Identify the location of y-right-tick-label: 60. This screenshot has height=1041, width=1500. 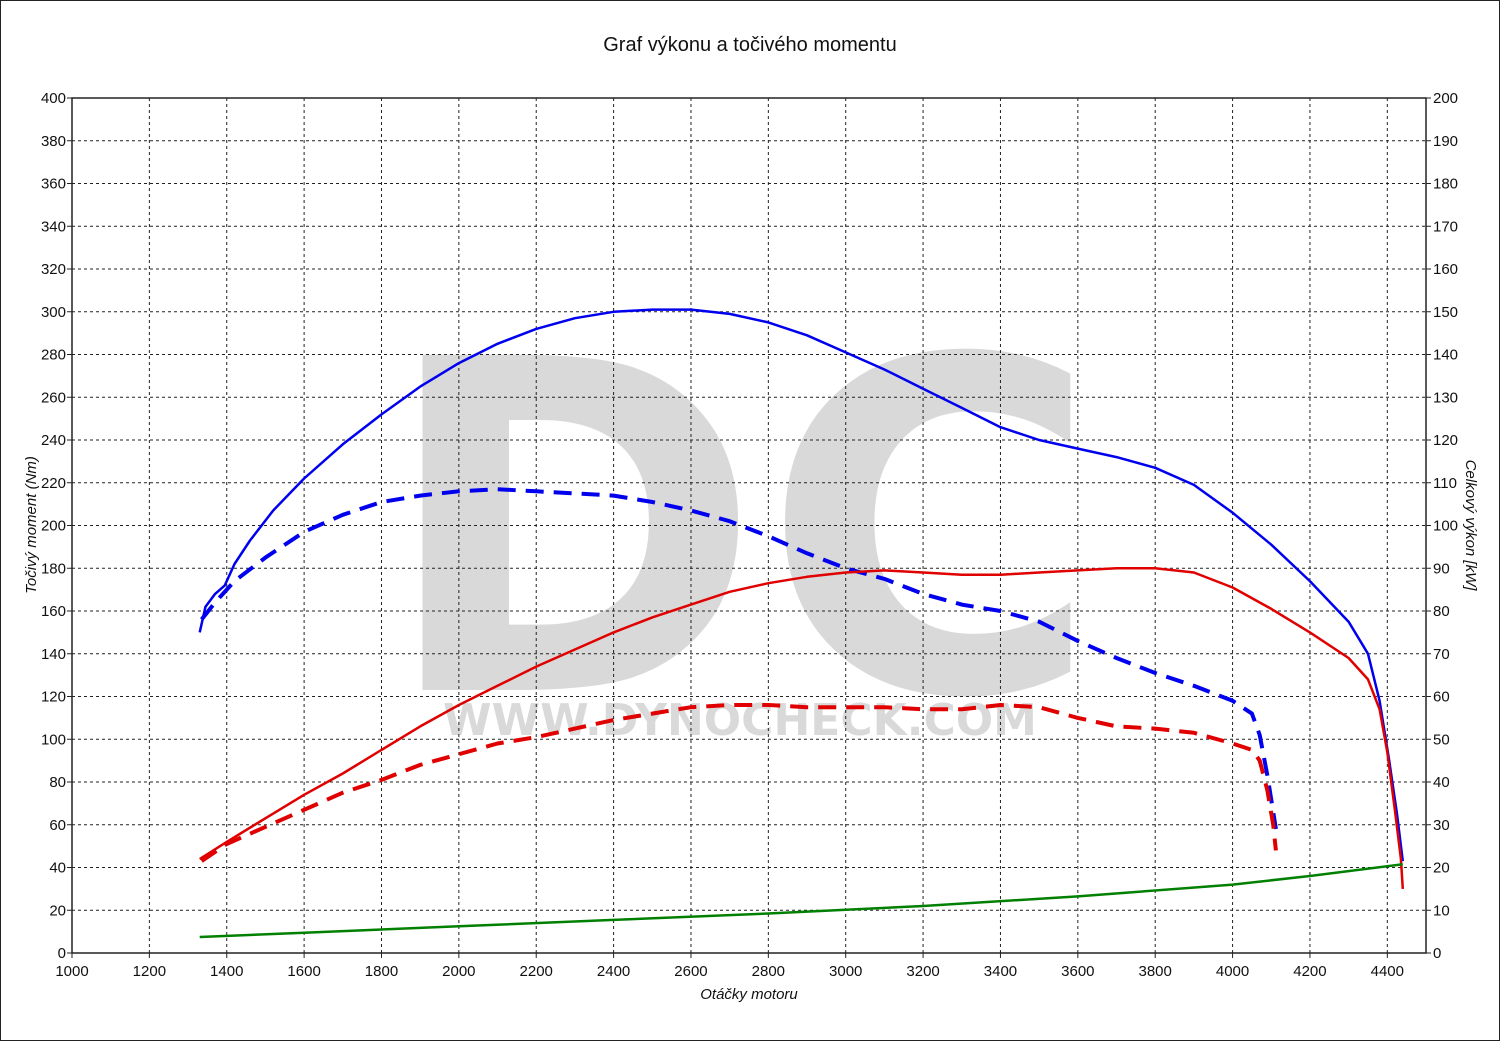
(1441, 697).